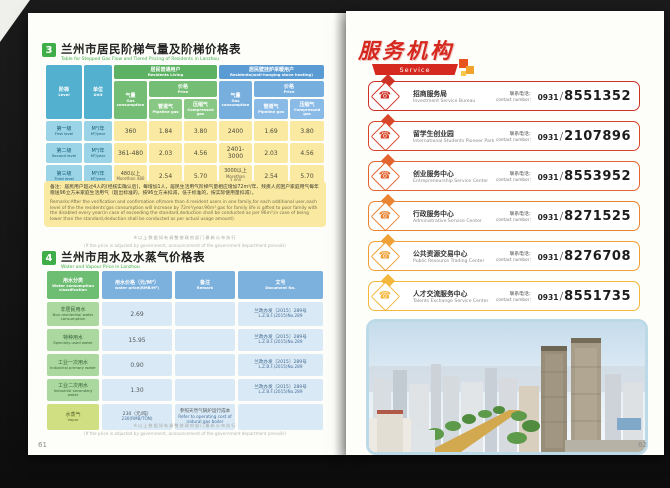 The width and height of the screenshot is (670, 488). I want to click on header-g1-gas: 气量 Gas consumption, so click(130, 100).